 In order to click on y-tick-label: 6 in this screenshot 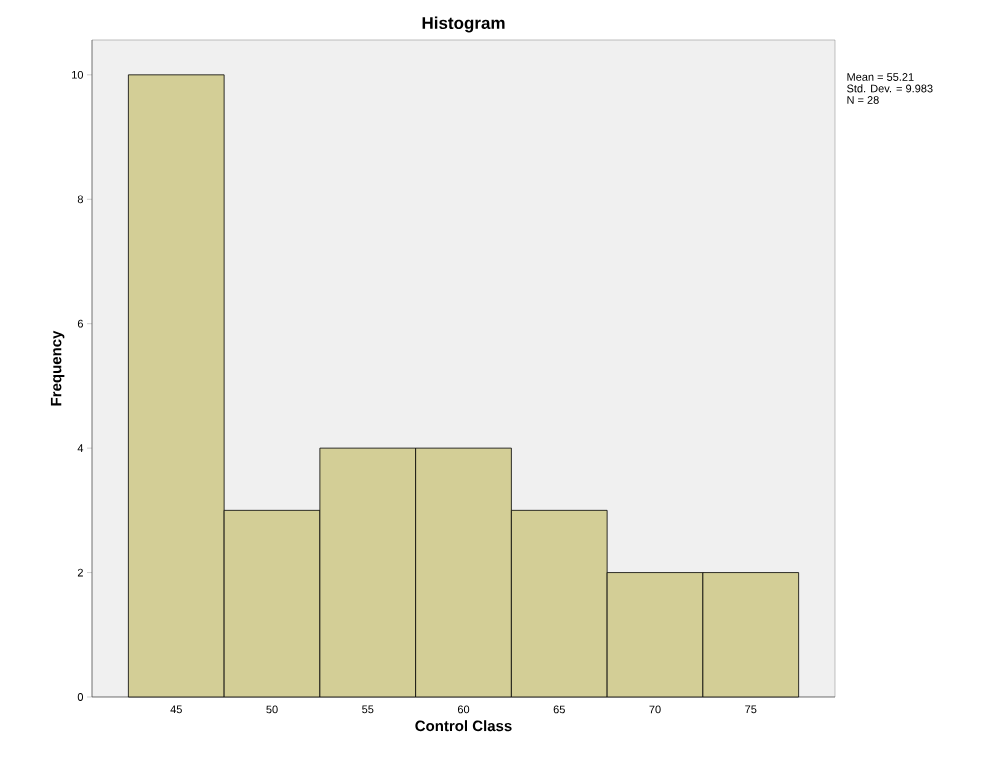, I will do `click(80, 323)`.